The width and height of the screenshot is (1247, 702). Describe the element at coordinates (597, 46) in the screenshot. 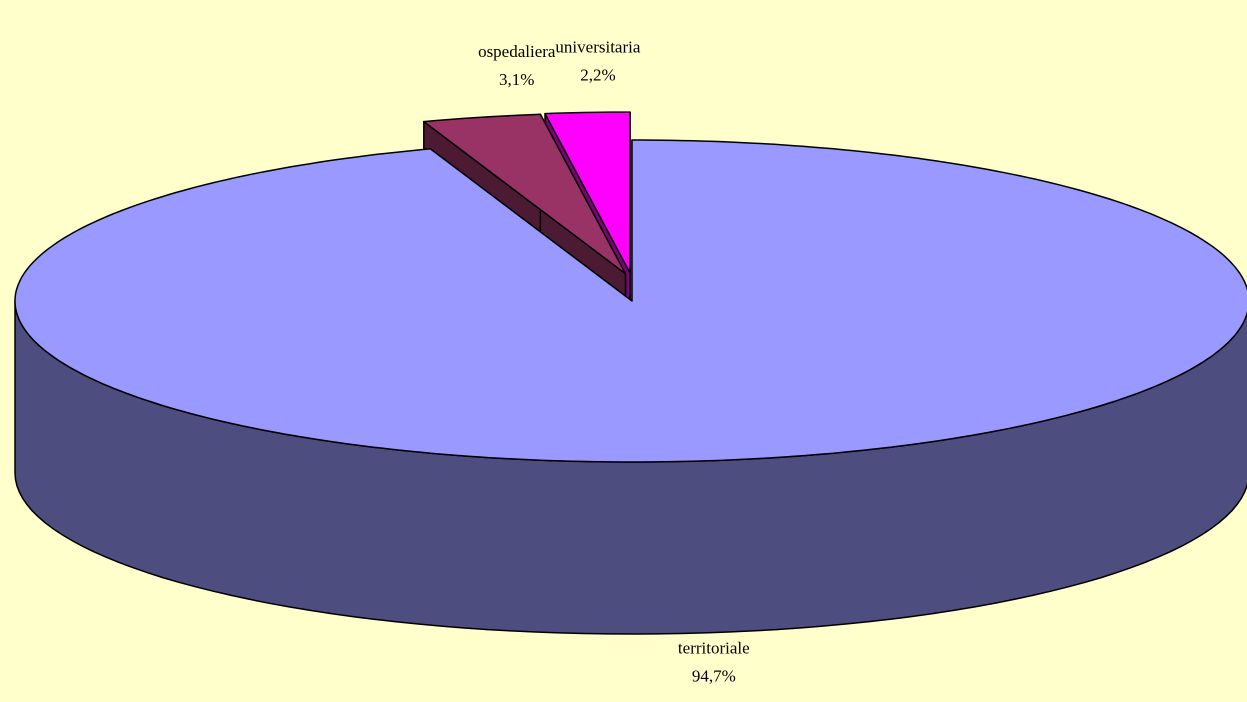

I see `slice-label: universitaria` at that location.